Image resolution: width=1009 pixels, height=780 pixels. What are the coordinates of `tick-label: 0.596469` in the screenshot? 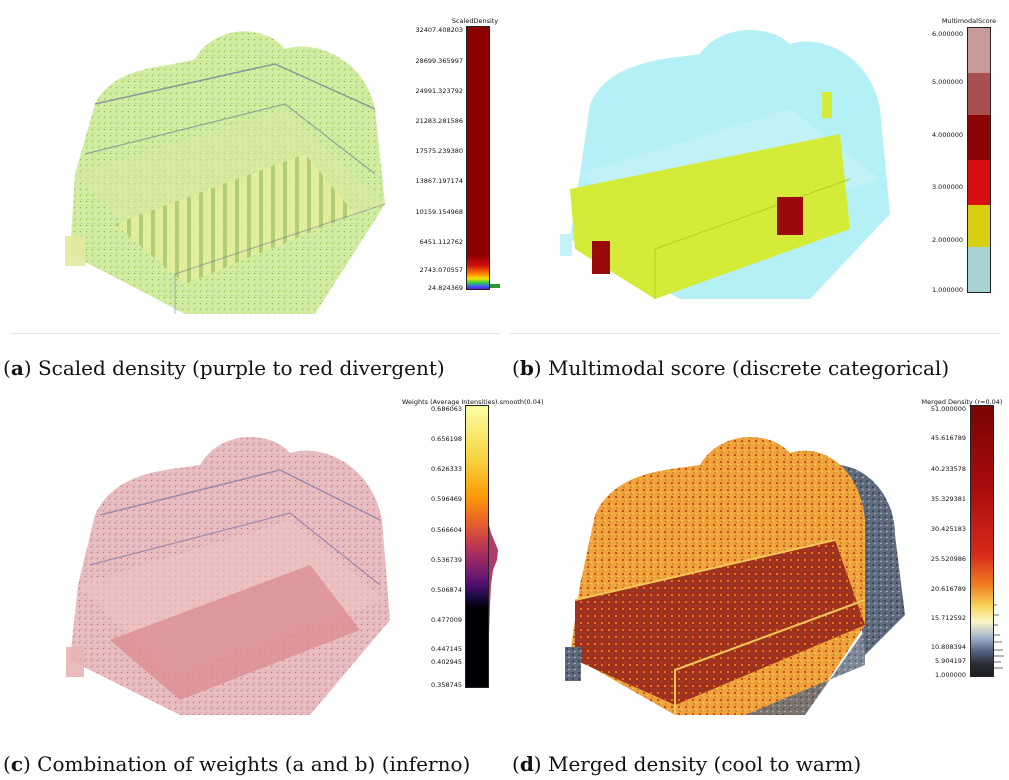 It's located at (446, 499).